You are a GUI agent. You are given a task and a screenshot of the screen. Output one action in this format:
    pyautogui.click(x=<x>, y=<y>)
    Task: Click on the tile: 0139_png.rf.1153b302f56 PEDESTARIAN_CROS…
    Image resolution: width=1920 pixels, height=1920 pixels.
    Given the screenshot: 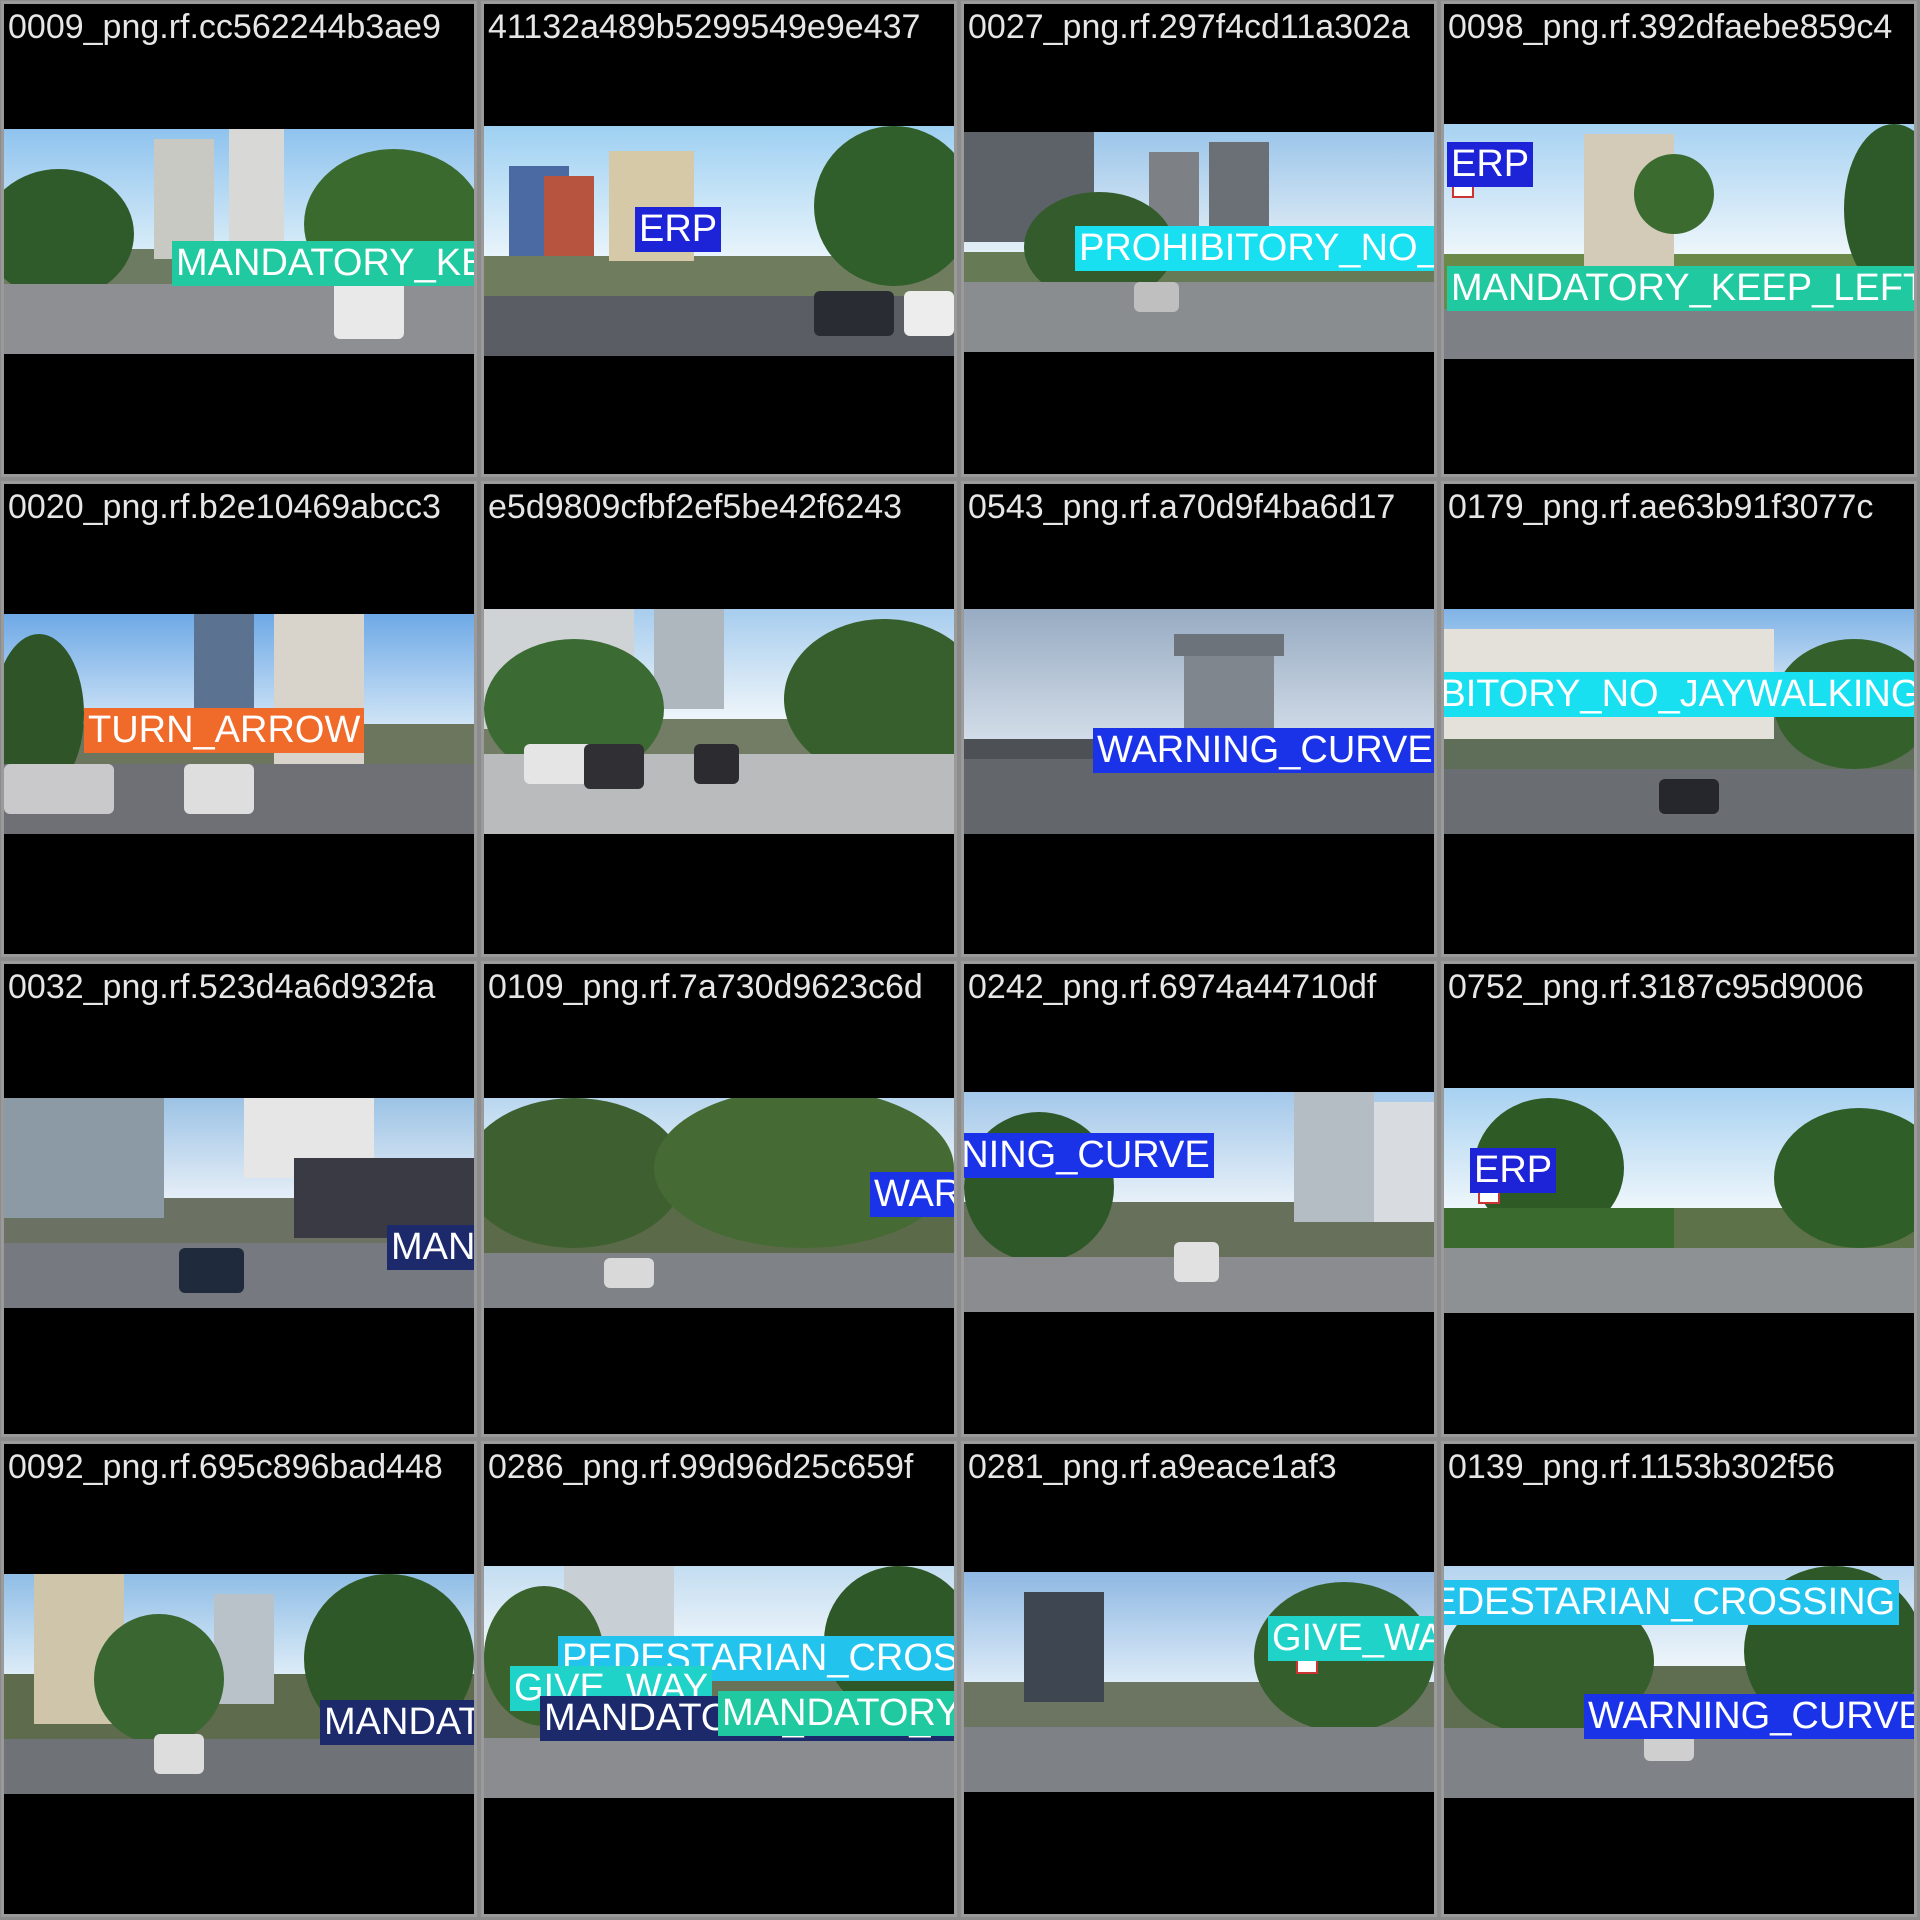 What is the action you would take?
    pyautogui.click(x=1679, y=1679)
    